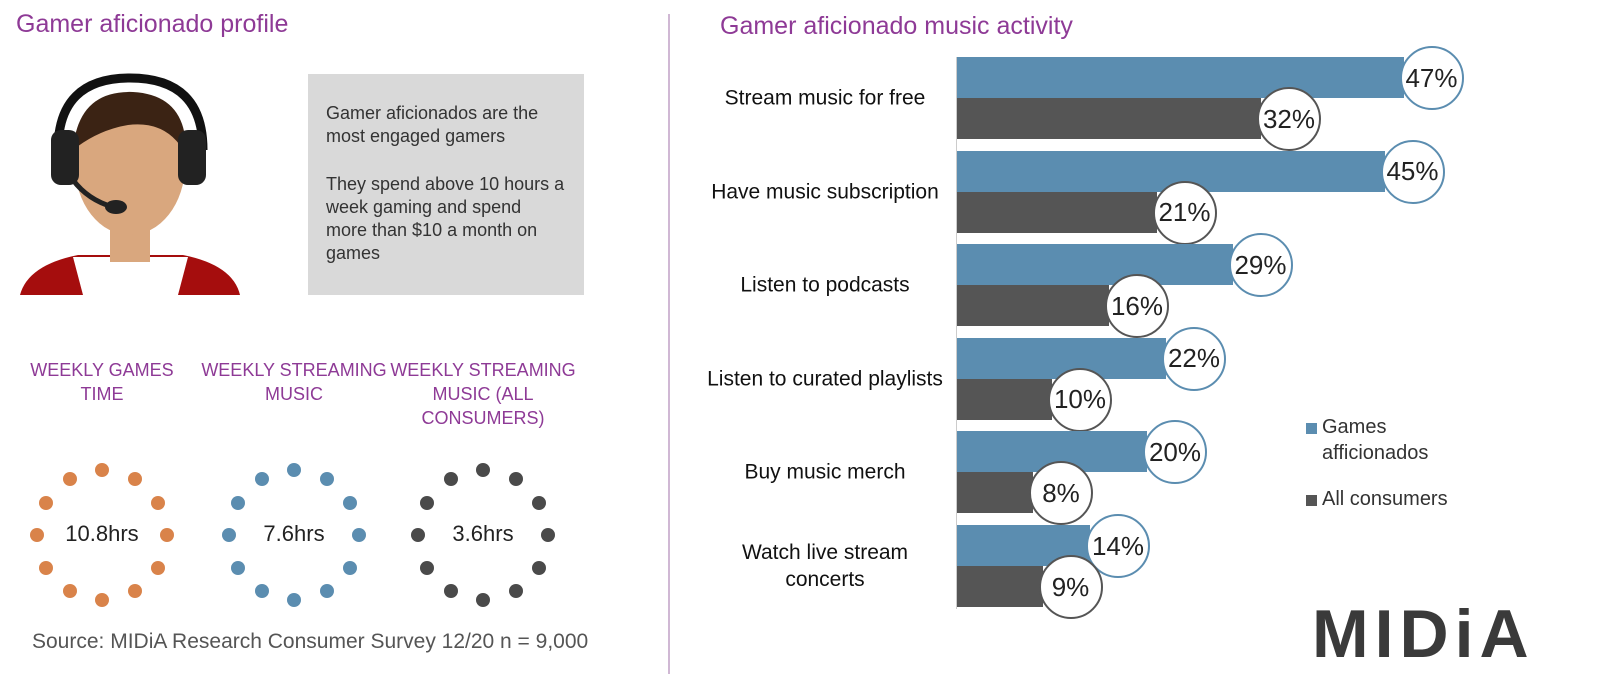 This screenshot has height=689, width=1600. Describe the element at coordinates (130, 184) in the screenshot. I see `avatar-icon` at that location.